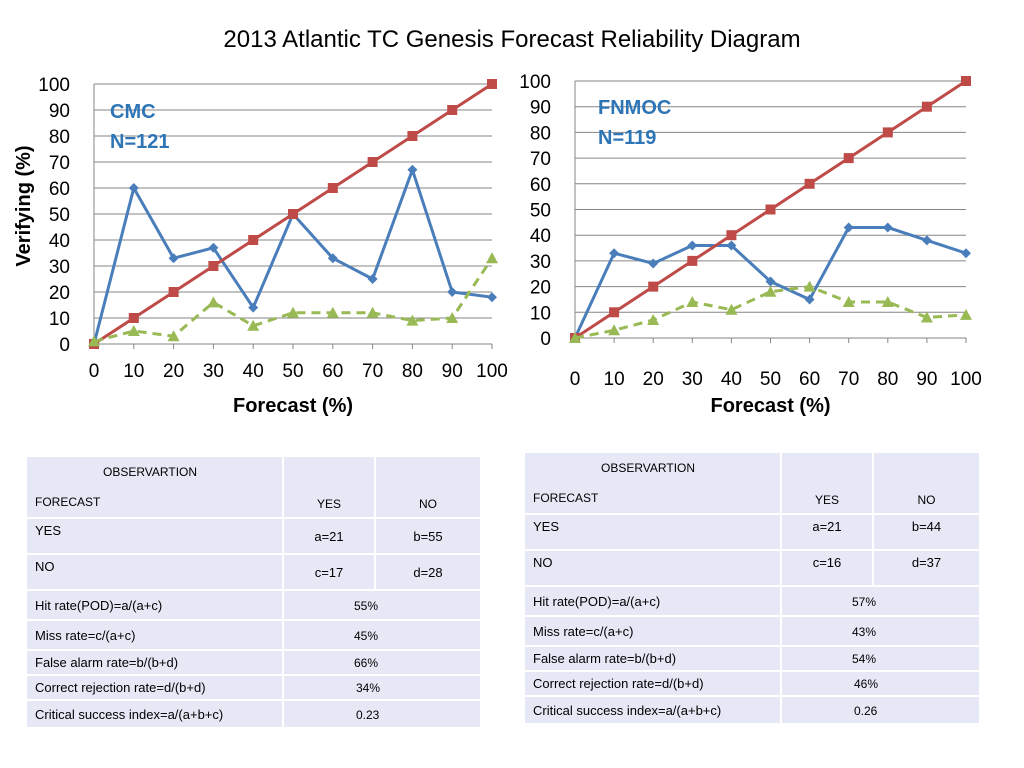  Describe the element at coordinates (368, 688) in the screenshot. I see `metric-value: 34%` at that location.